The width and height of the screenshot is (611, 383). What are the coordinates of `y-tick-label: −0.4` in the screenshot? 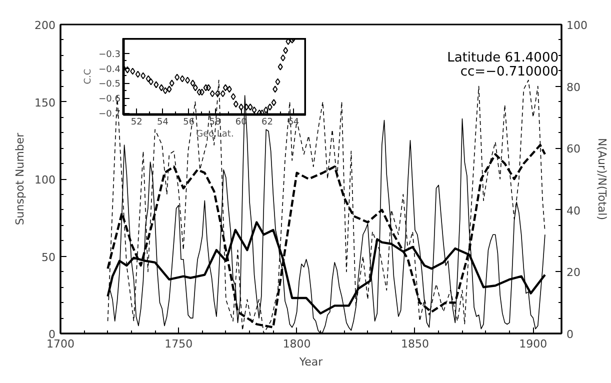 It's located at (109, 69).